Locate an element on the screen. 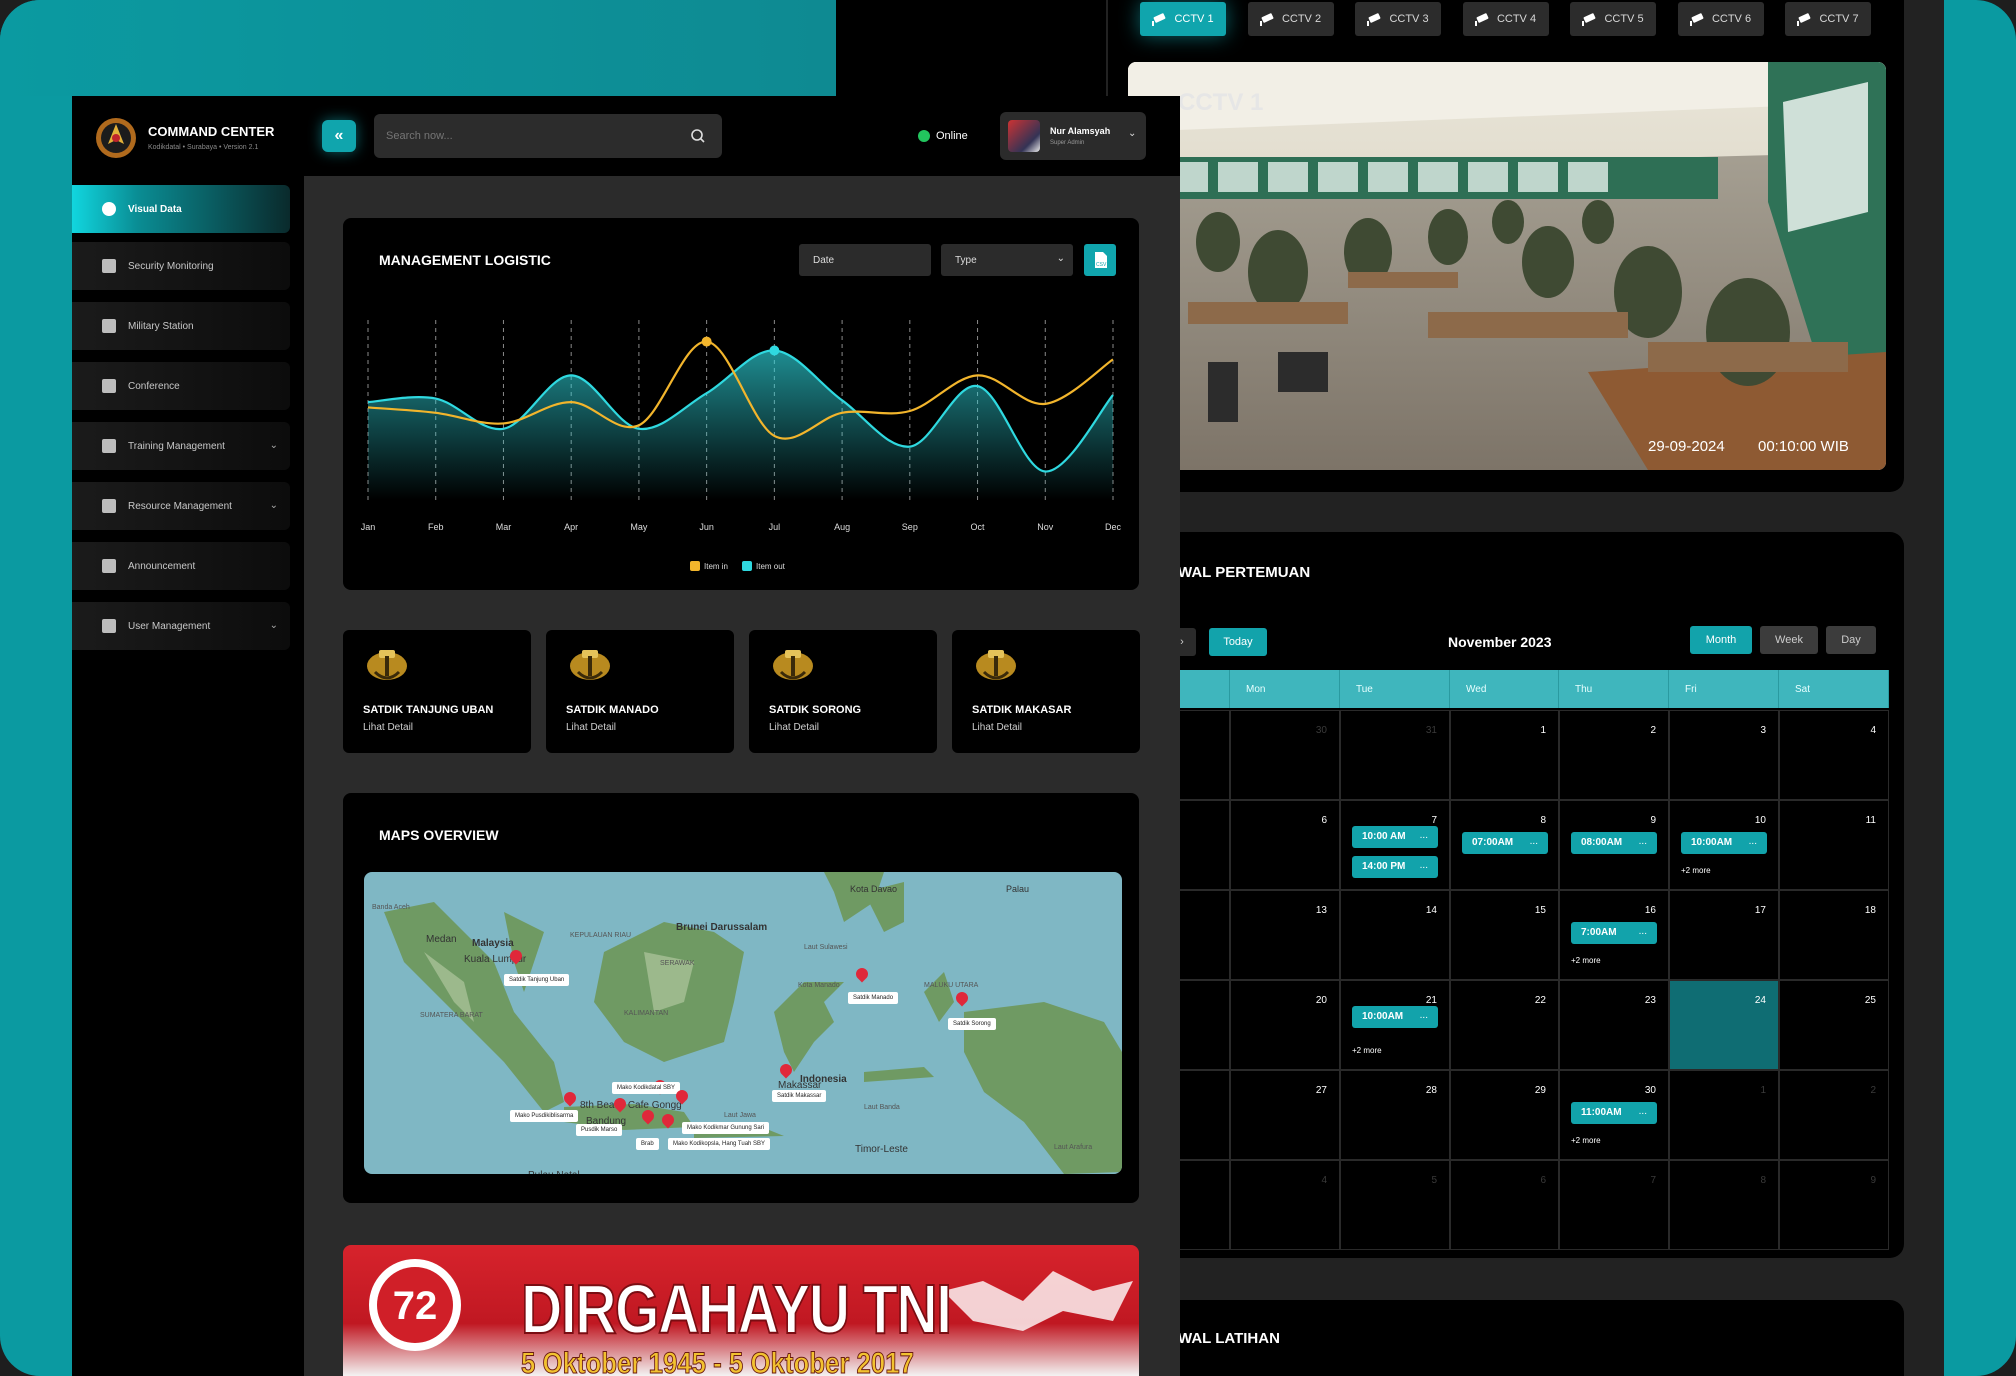 The width and height of the screenshot is (2016, 1376). cctv-feed: CCTV 1 29-09-2024 00:10:00 WIB is located at coordinates (1507, 266).